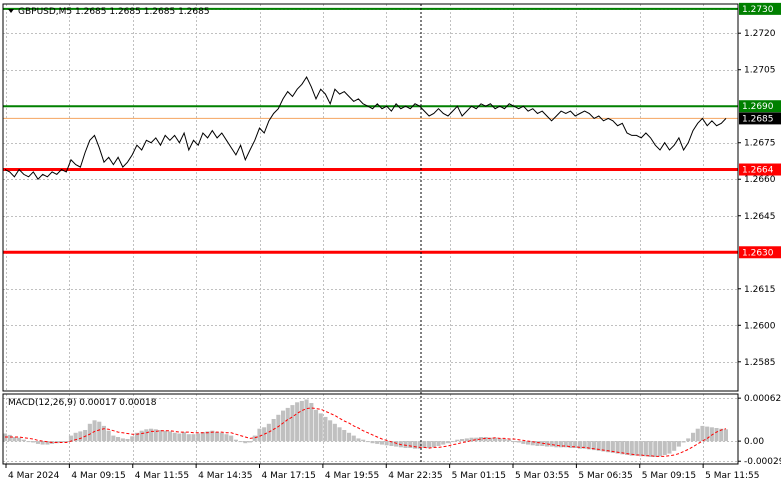 The width and height of the screenshot is (781, 493). What do you see at coordinates (114, 12) in the screenshot?
I see `chart-title: GBPUSD,M5 1.2685 1.2685 1.2685 1.2685` at bounding box center [114, 12].